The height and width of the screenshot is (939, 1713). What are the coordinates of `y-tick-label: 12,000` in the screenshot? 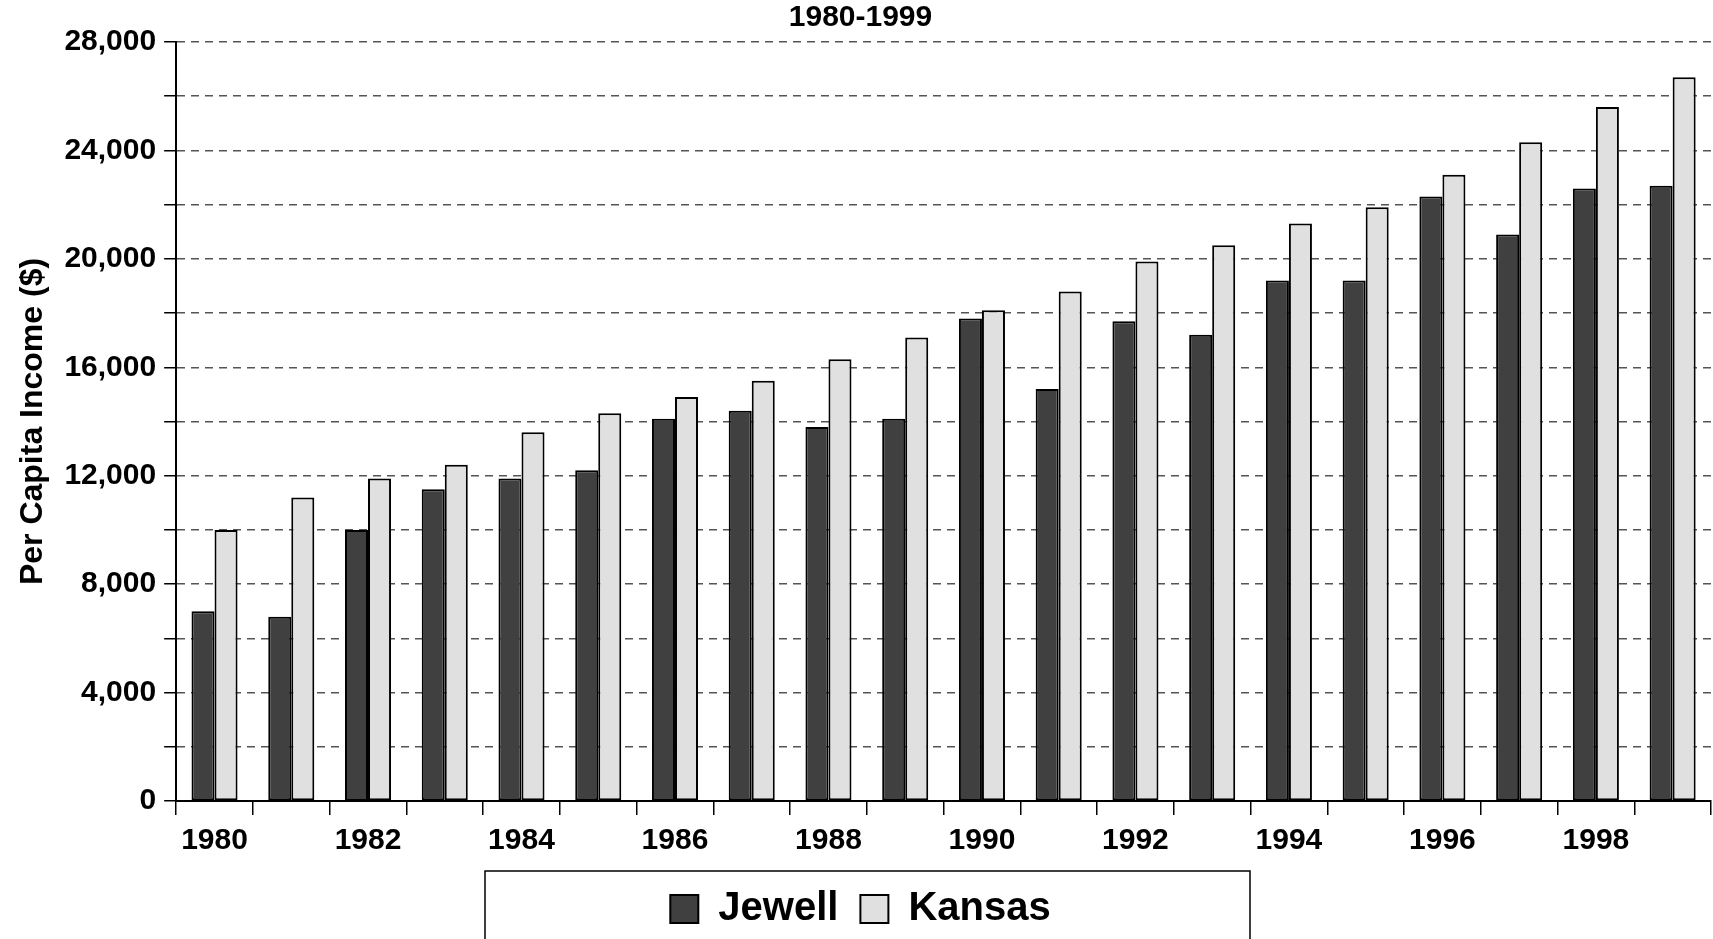 It's located at (110, 473).